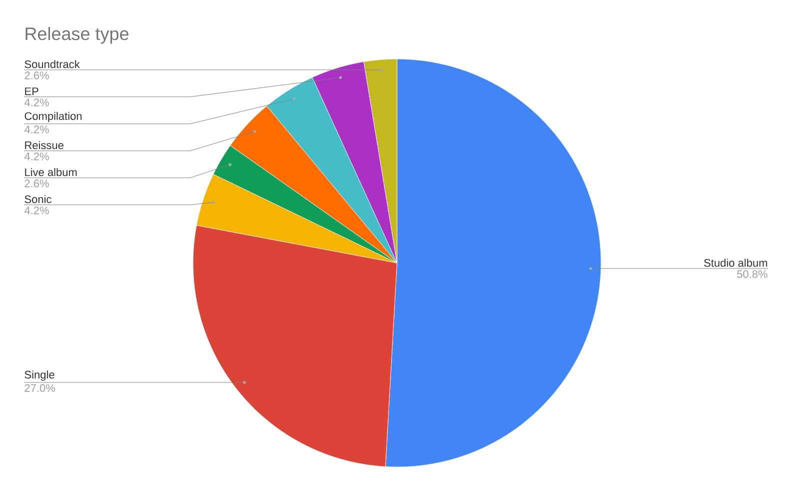 Image resolution: width=792 pixels, height=492 pixels. What do you see at coordinates (31, 92) in the screenshot?
I see `slice-label: EP` at bounding box center [31, 92].